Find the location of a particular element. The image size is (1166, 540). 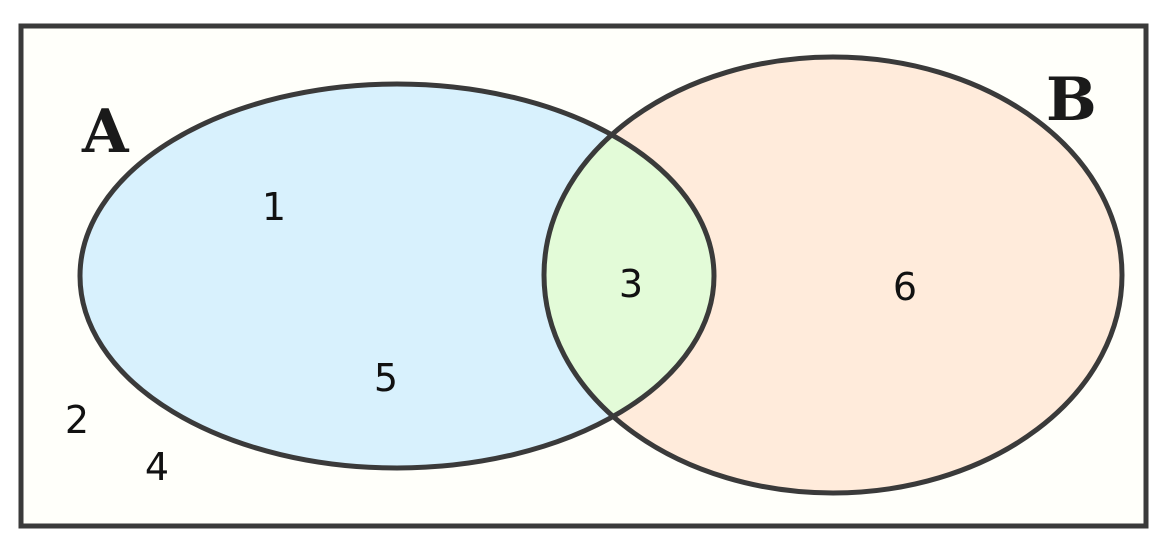

element-only-a: 1 is located at coordinates (274, 207).